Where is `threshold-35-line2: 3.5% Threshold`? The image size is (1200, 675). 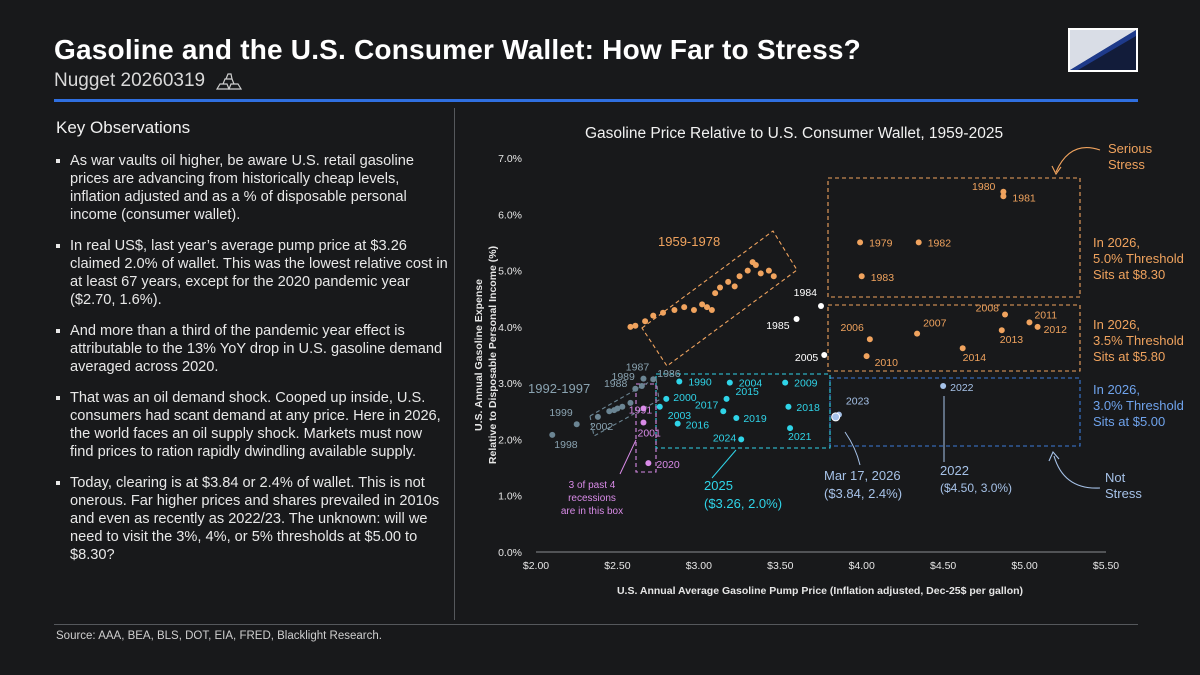 threshold-35-line2: 3.5% Threshold is located at coordinates (1138, 340).